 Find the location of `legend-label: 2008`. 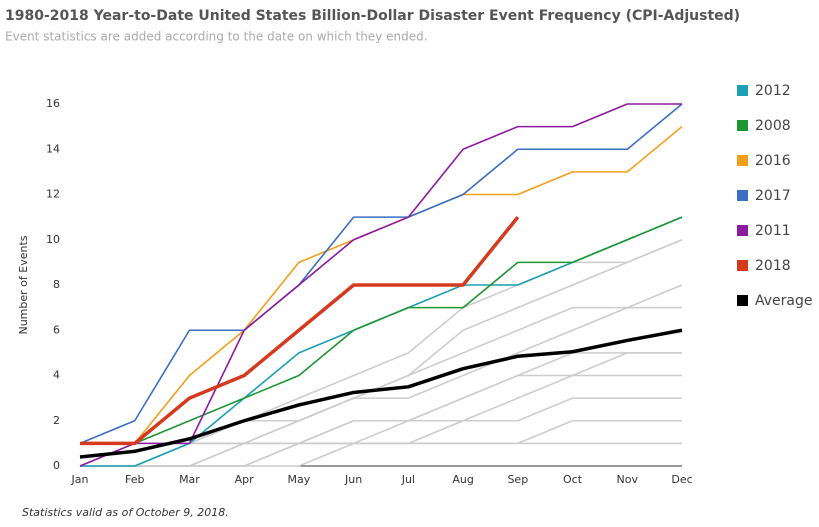

legend-label: 2008 is located at coordinates (773, 126).